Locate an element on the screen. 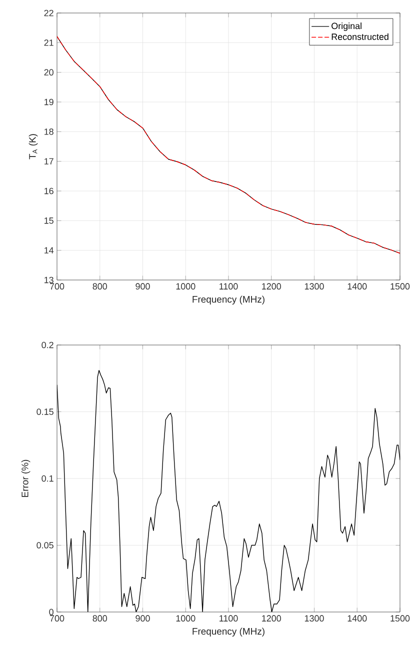 The image size is (416, 652). y-tick-label: 17 is located at coordinates (49, 161).